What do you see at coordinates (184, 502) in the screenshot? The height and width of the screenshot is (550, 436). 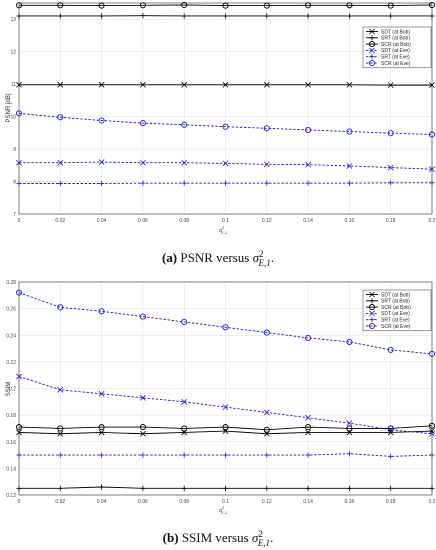 I see `ssim-xtick-label: 0.08` at bounding box center [184, 502].